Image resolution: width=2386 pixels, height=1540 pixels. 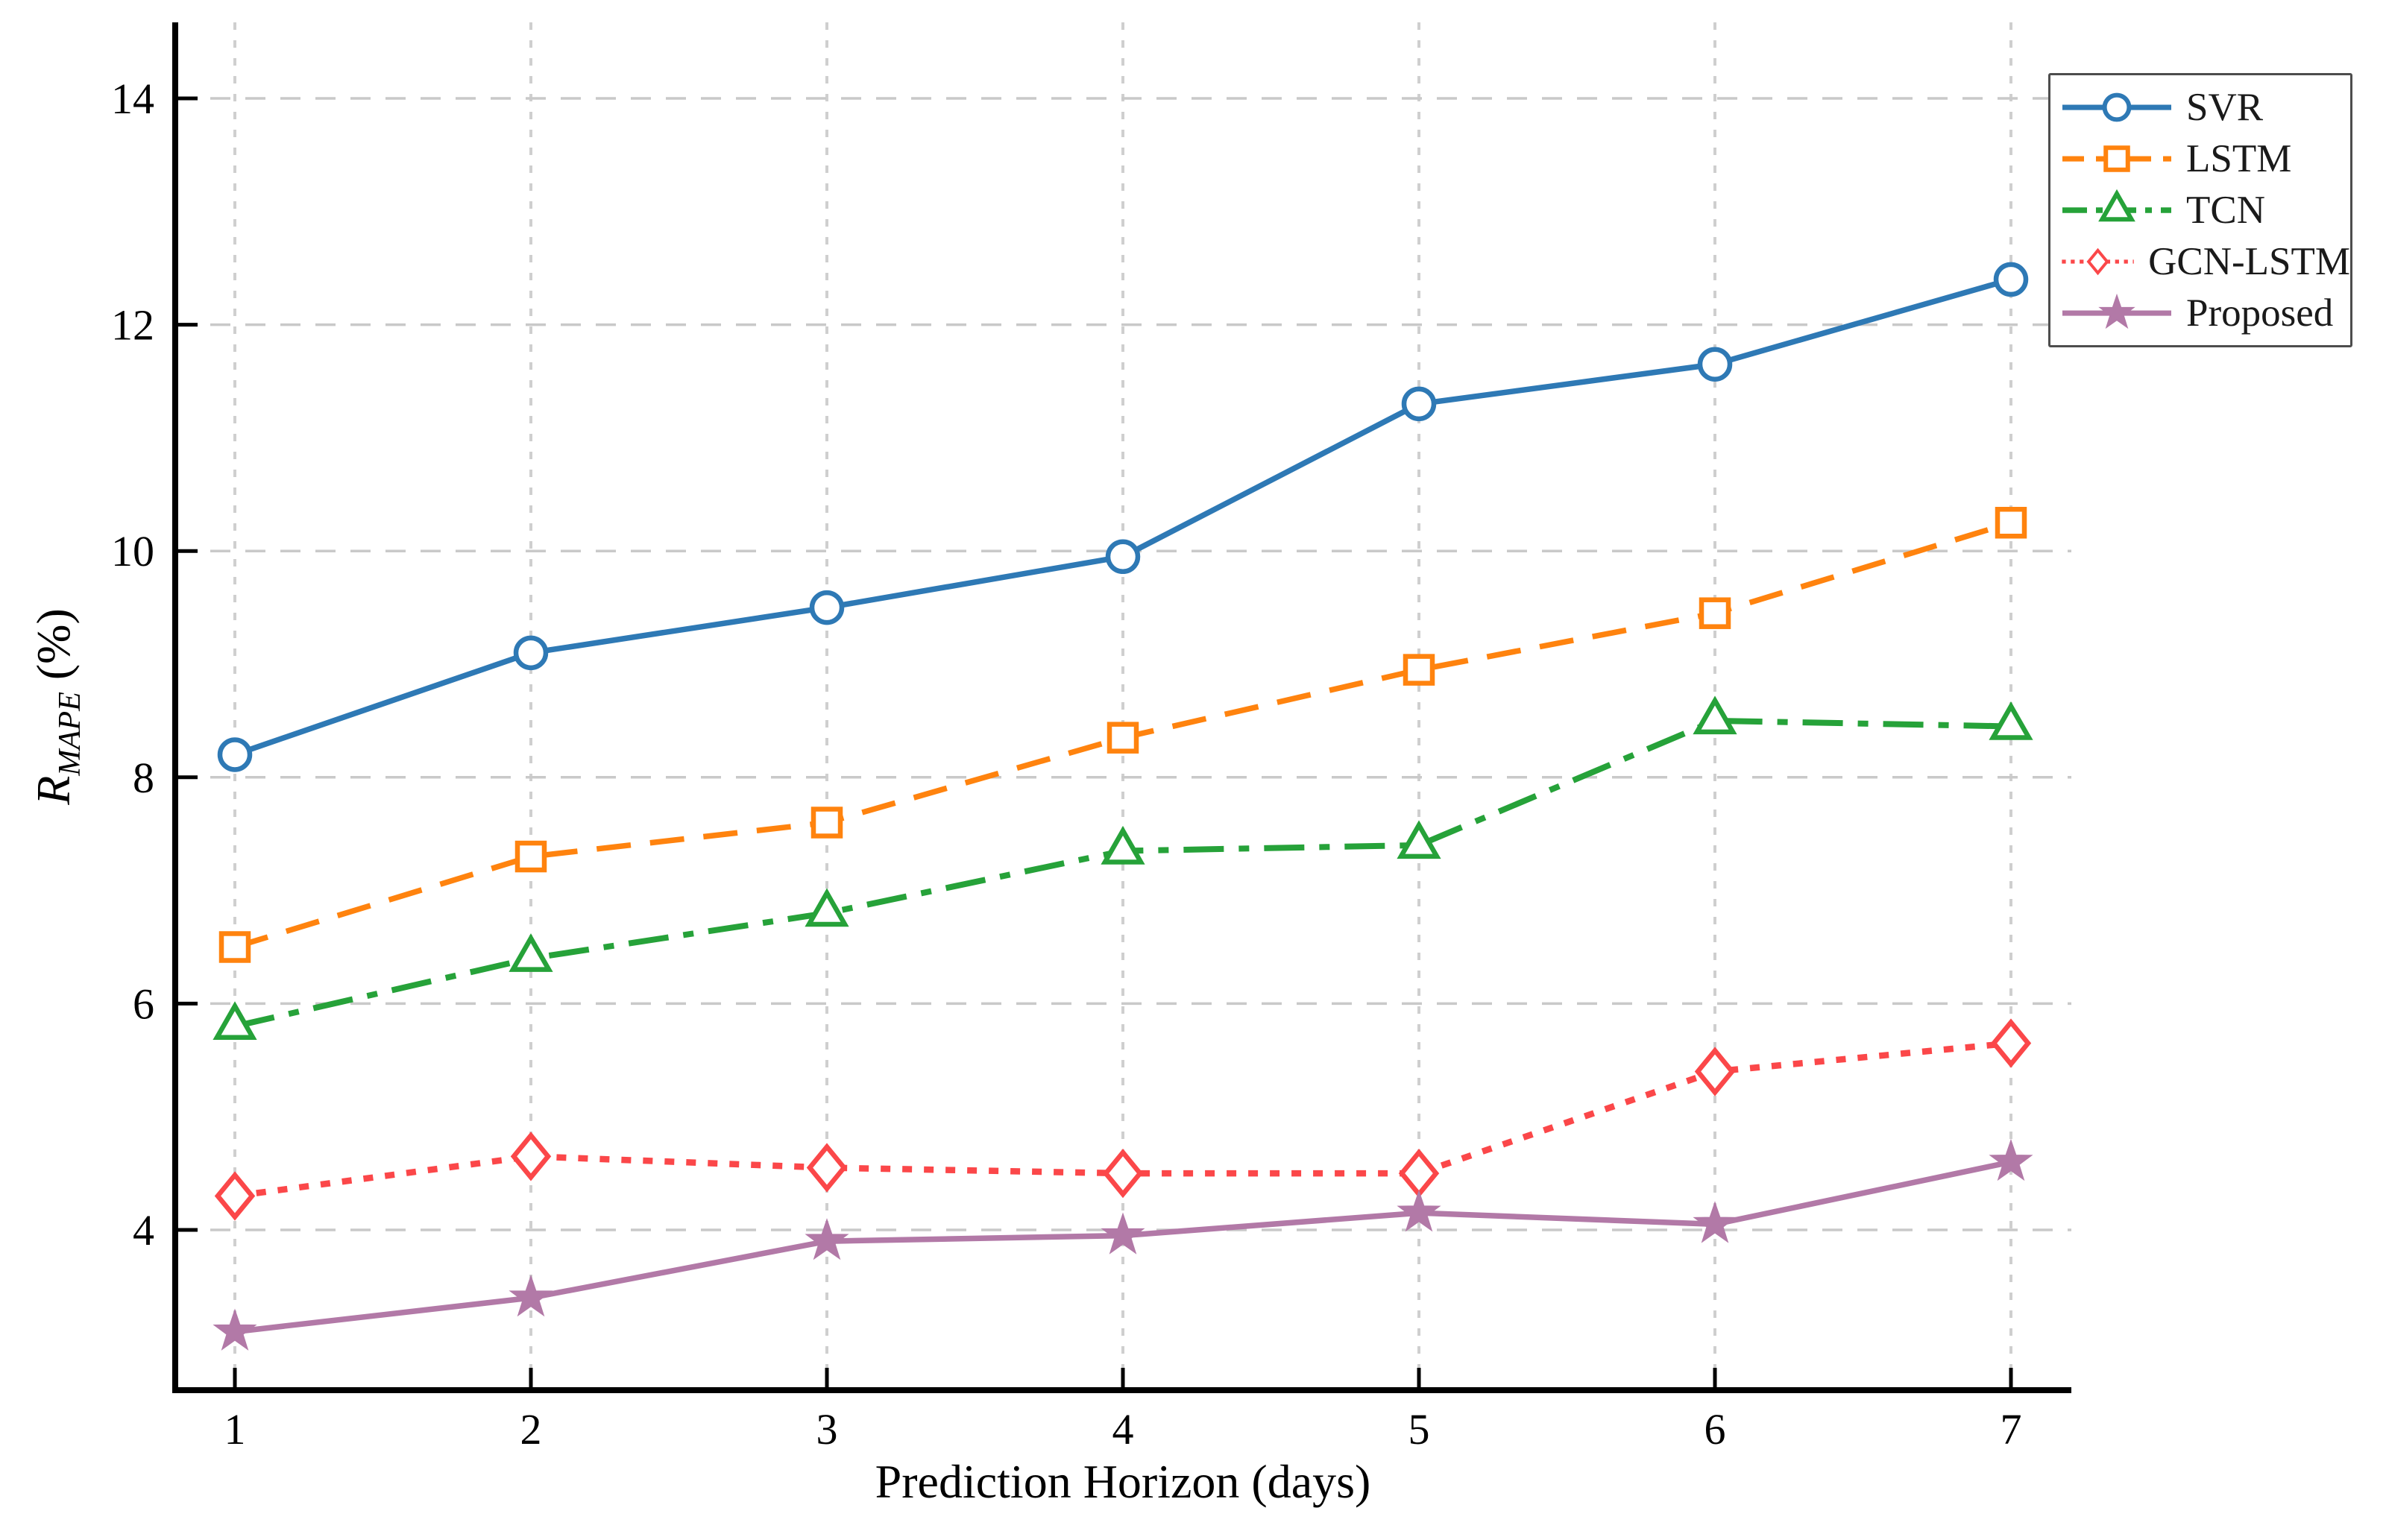 What do you see at coordinates (1419, 1429) in the screenshot?
I see `x-tick-label-5: 5` at bounding box center [1419, 1429].